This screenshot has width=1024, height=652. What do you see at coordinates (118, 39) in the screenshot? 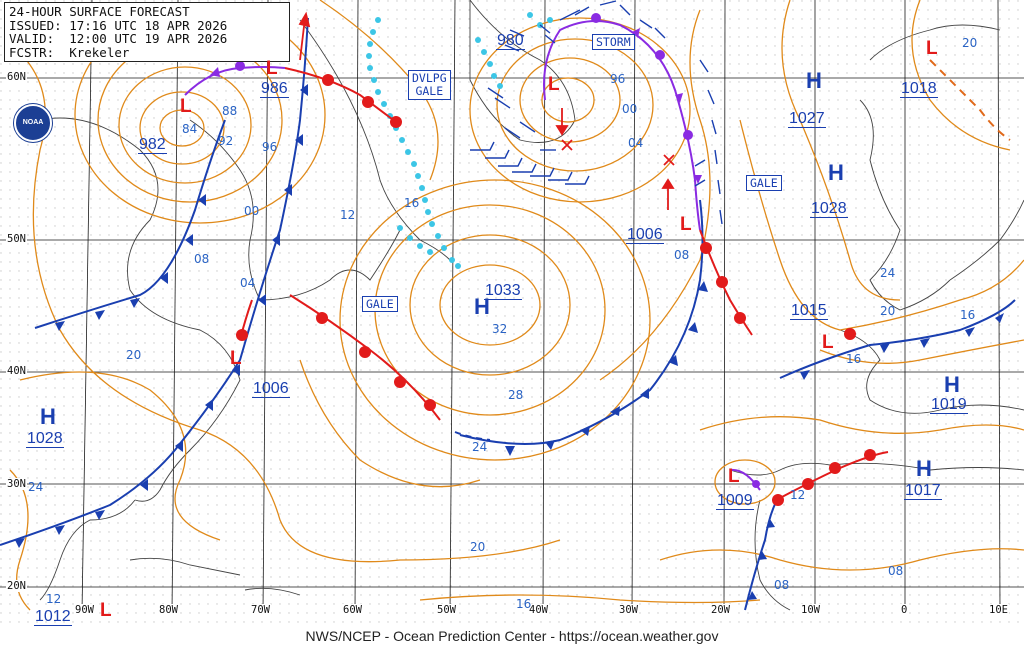
I see `header-valid: VALID: 12:00 UTC 19 APR 2026` at bounding box center [118, 39].